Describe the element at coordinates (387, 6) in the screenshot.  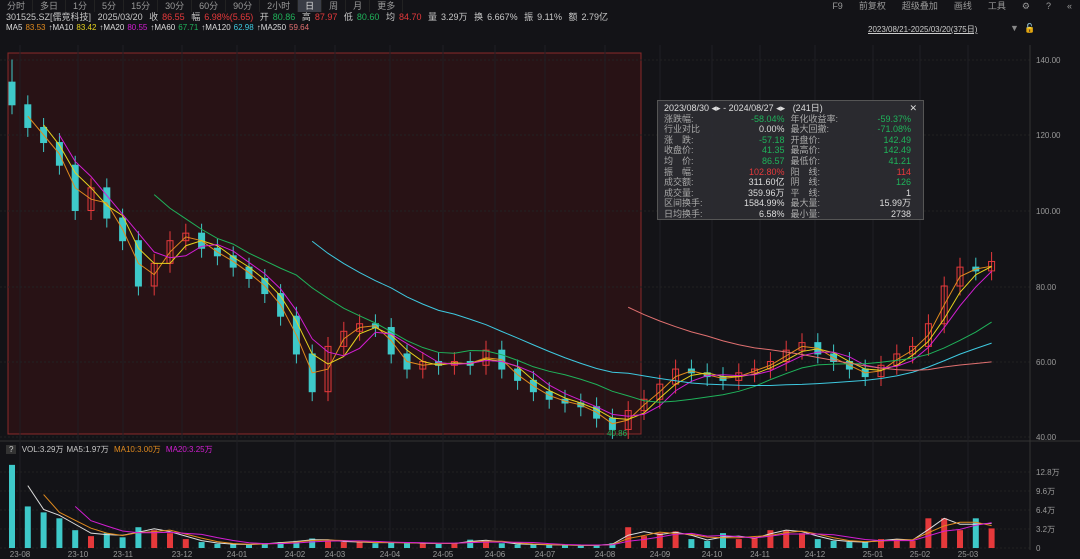
I see `period-tab: 更多` at that location.